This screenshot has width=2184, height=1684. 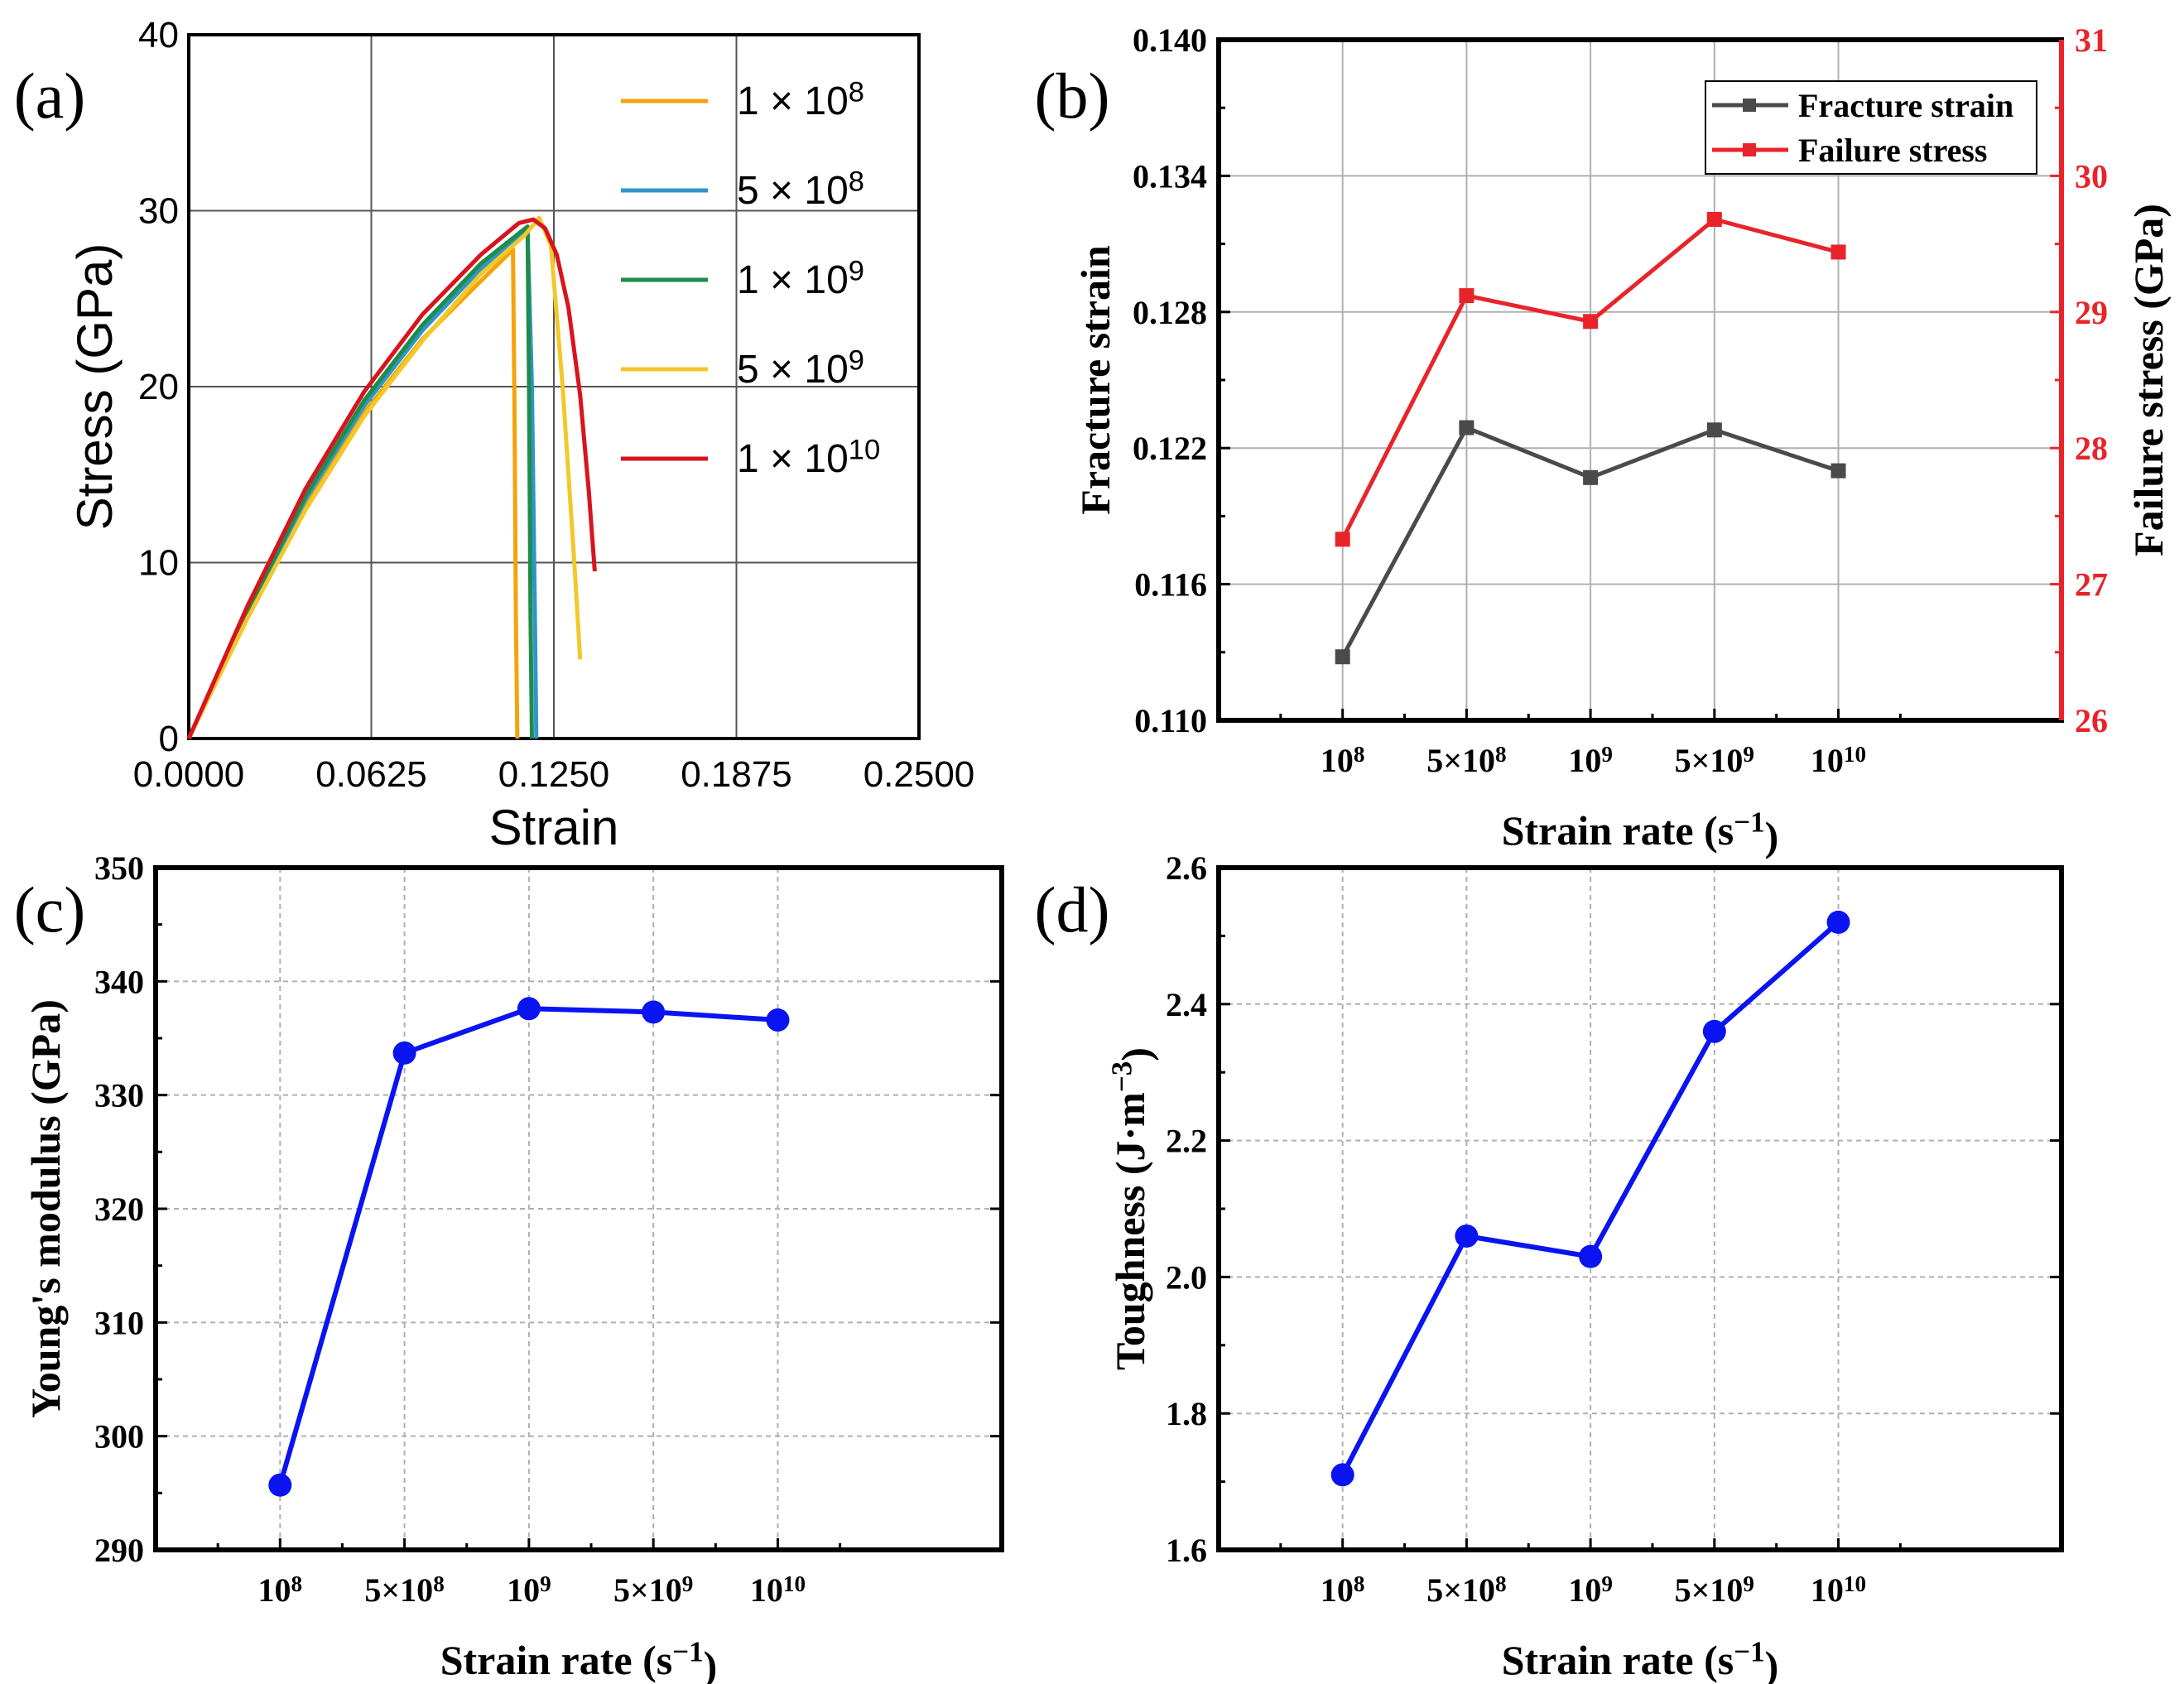 What do you see at coordinates (158, 35) in the screenshot?
I see `y-tick-label: 40` at bounding box center [158, 35].